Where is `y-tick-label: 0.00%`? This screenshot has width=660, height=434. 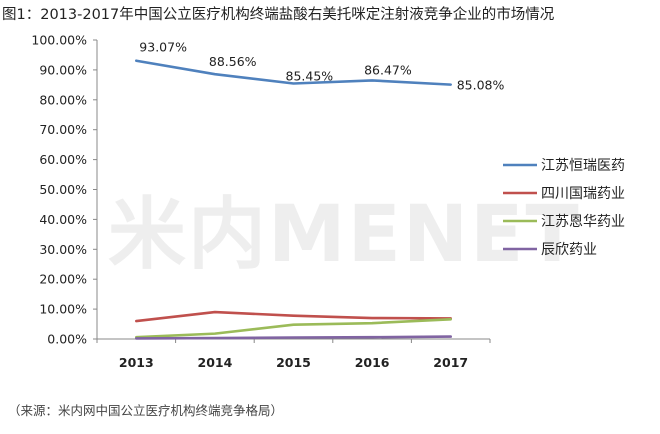
y-tick-label: 0.00% is located at coordinates (67, 339).